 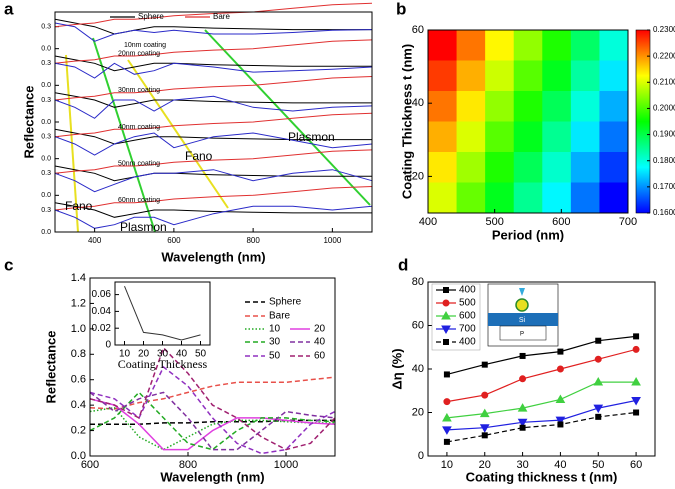 What do you see at coordinates (485, 465) in the screenshot?
I see `x-tick-label: 20` at bounding box center [485, 465].